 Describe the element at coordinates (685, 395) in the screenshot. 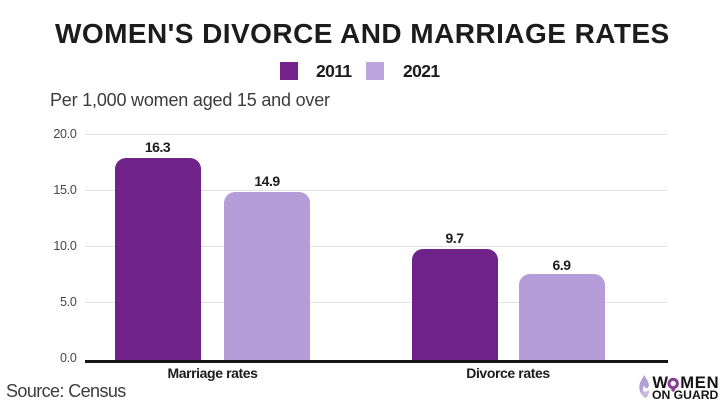

I see `svg-text: ON GUARD` at that location.